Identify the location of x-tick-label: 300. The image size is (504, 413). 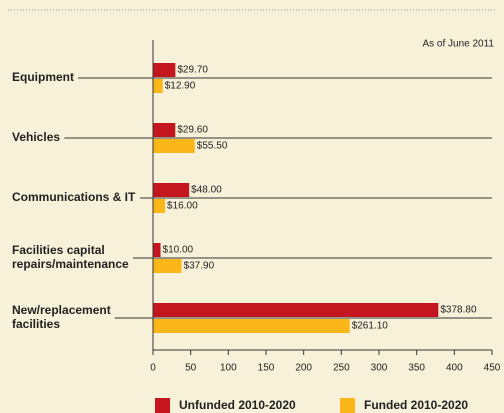
(379, 368).